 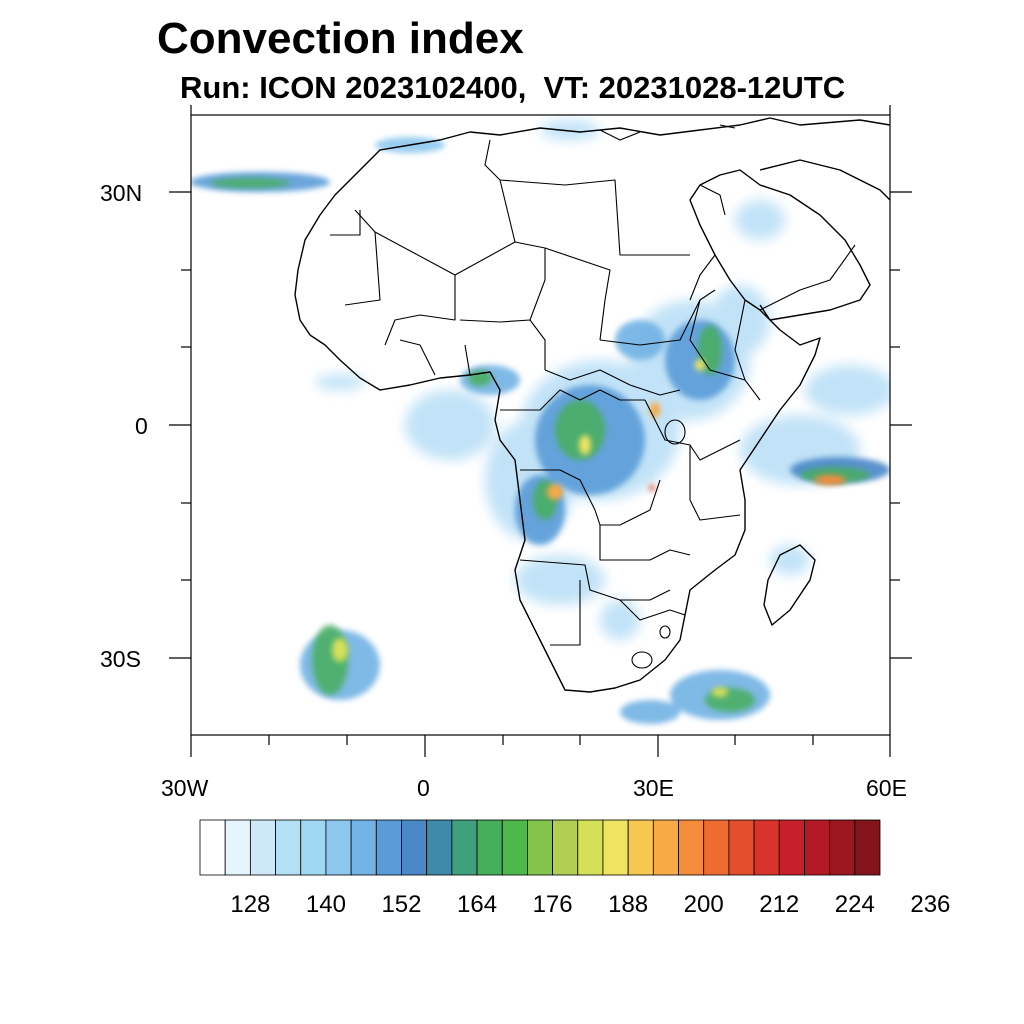 I want to click on lon-label-0: 0, so click(x=423, y=788).